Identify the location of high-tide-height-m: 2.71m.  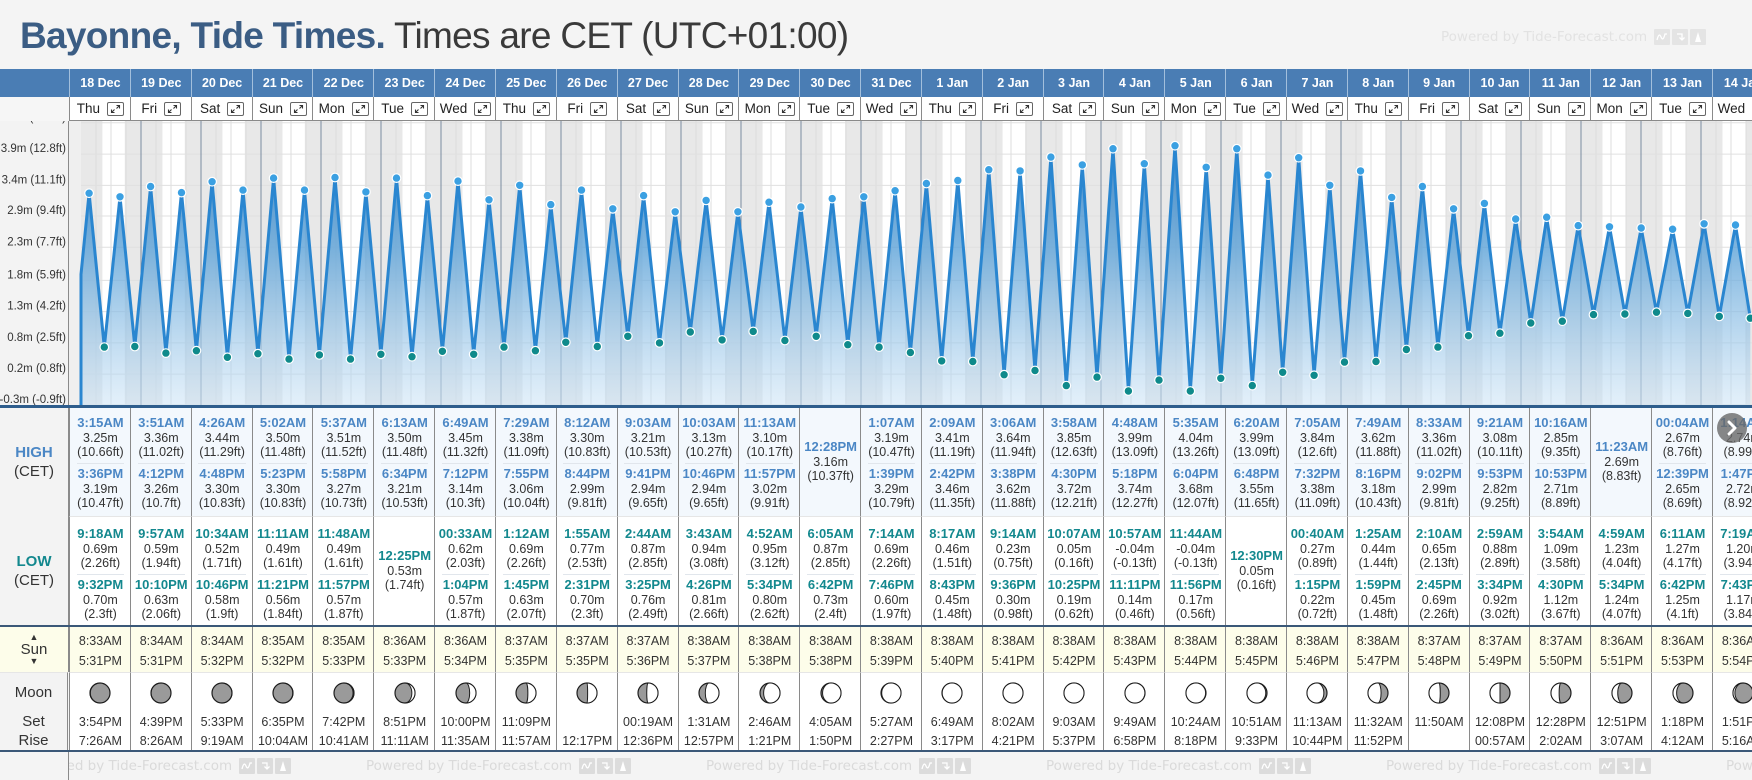
(1561, 488).